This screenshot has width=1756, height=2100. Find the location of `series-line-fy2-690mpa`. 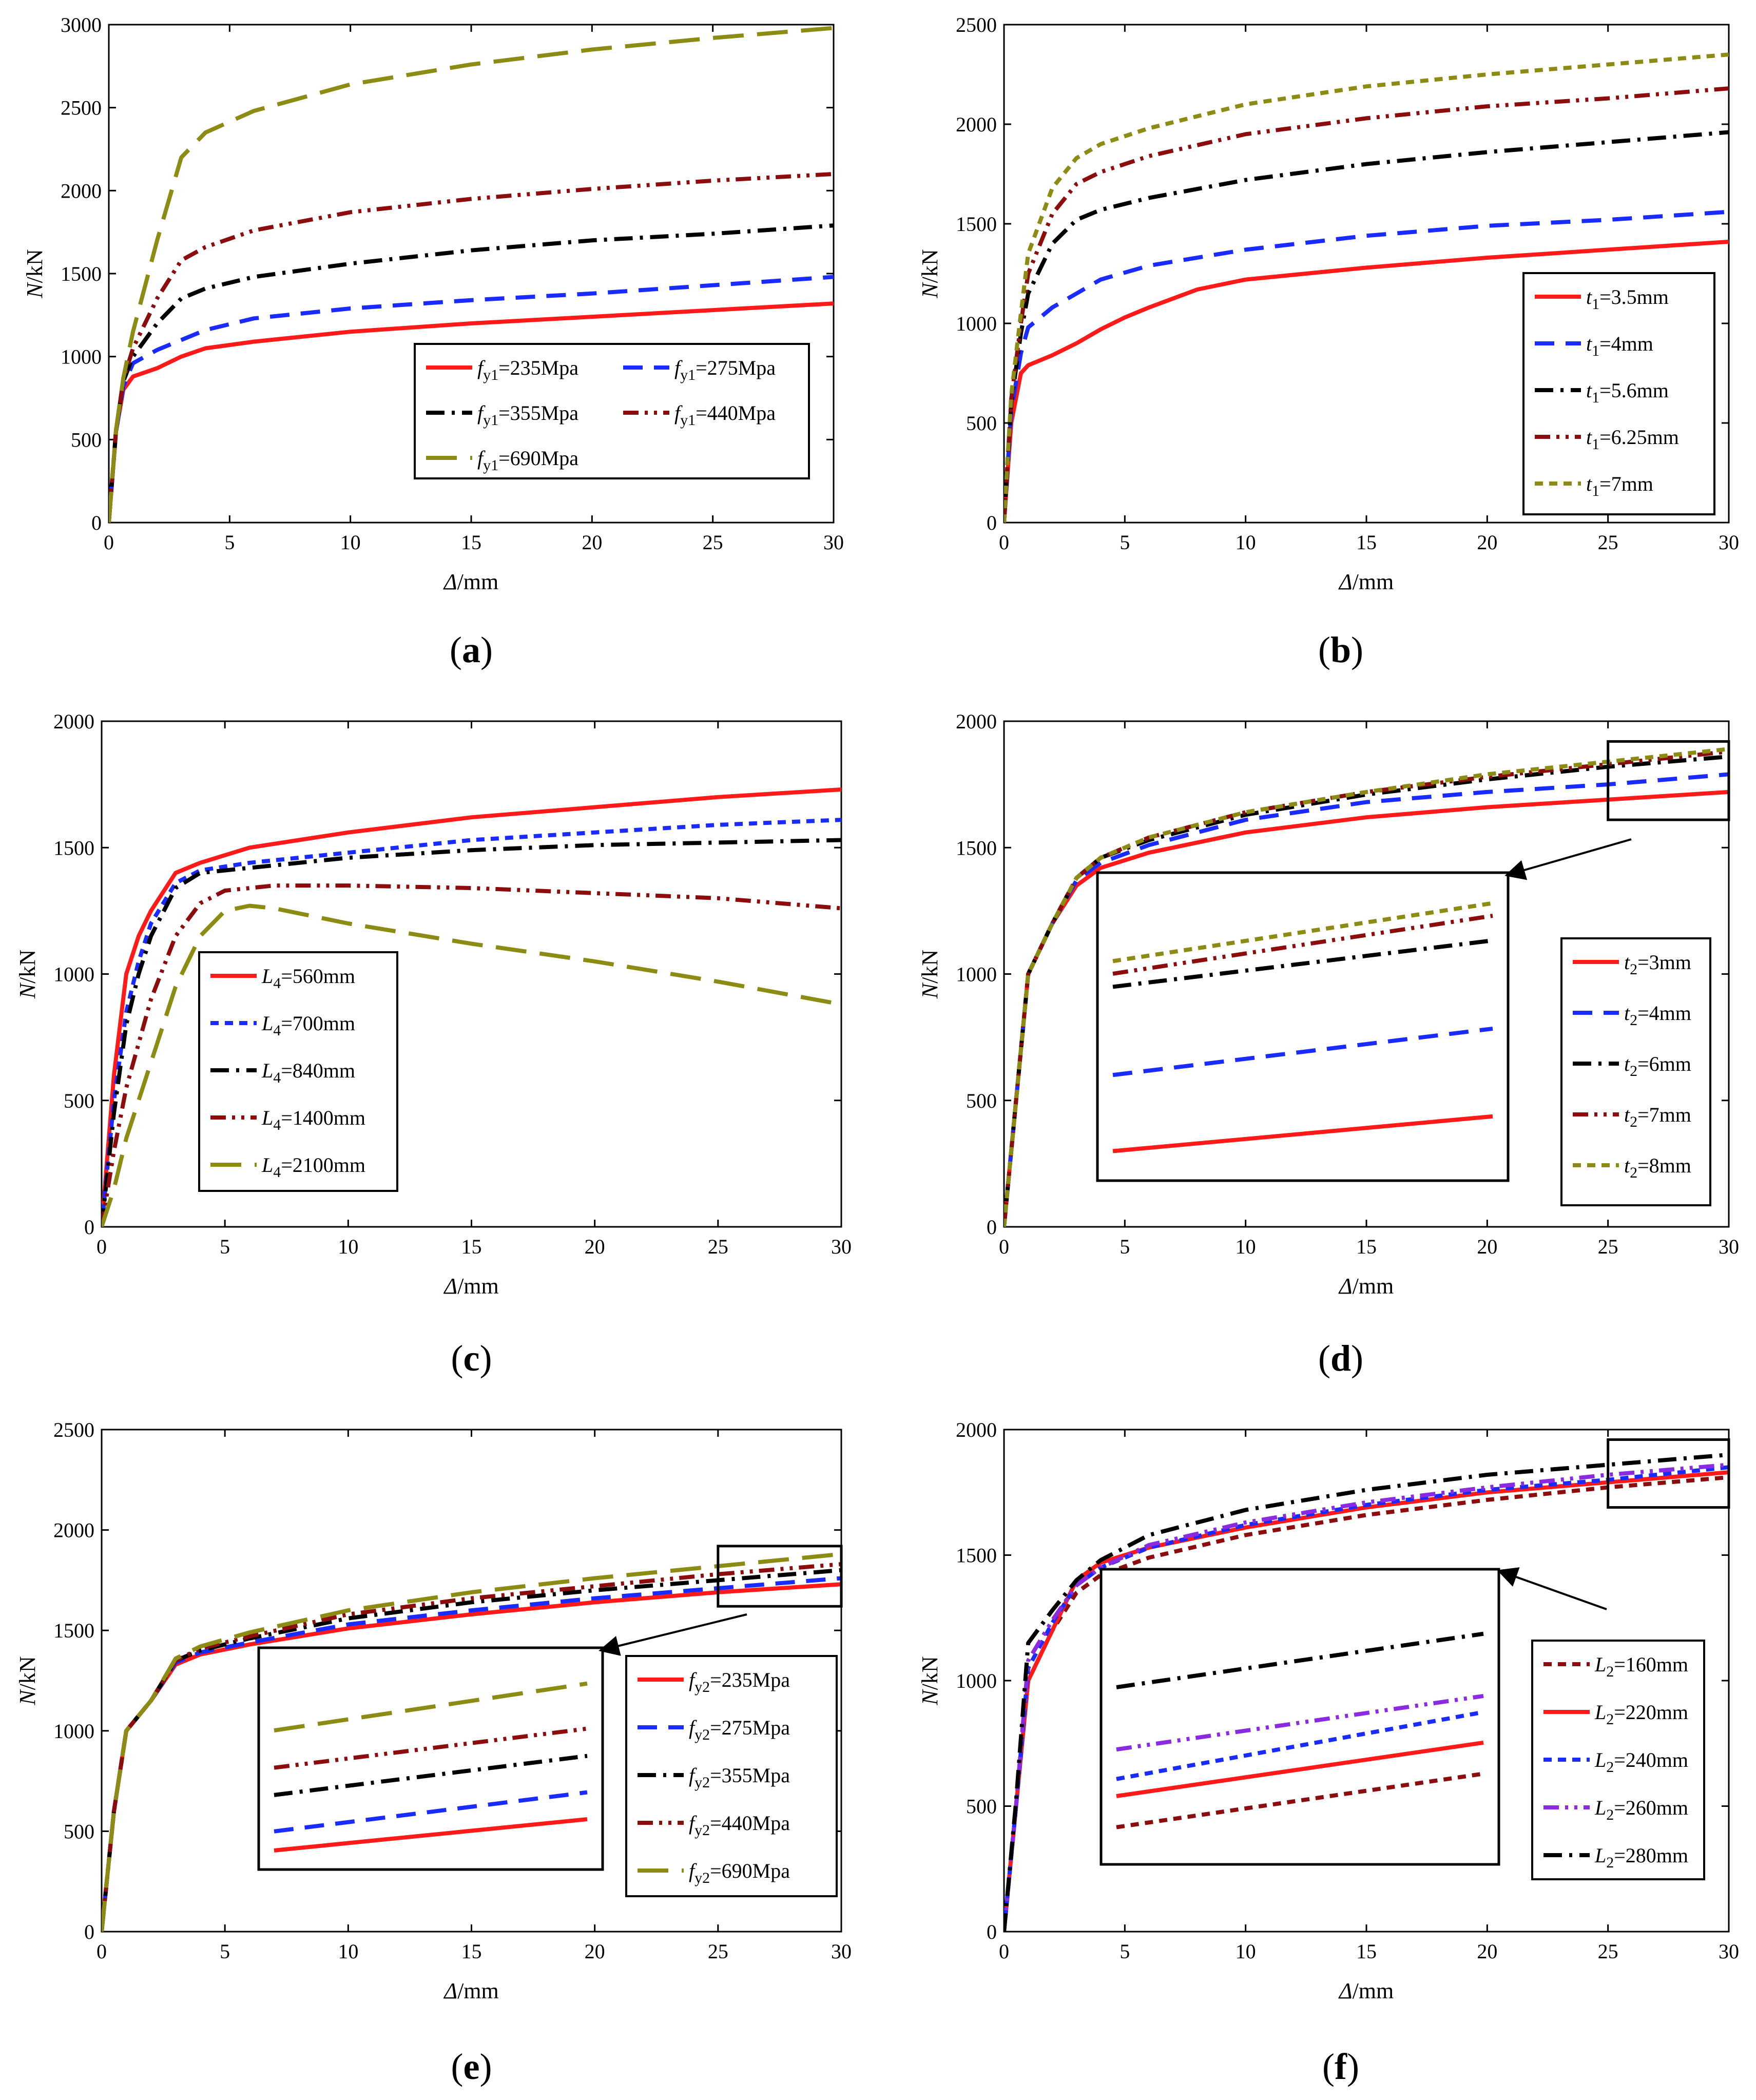

series-line-fy2-690mpa is located at coordinates (471, 1742).